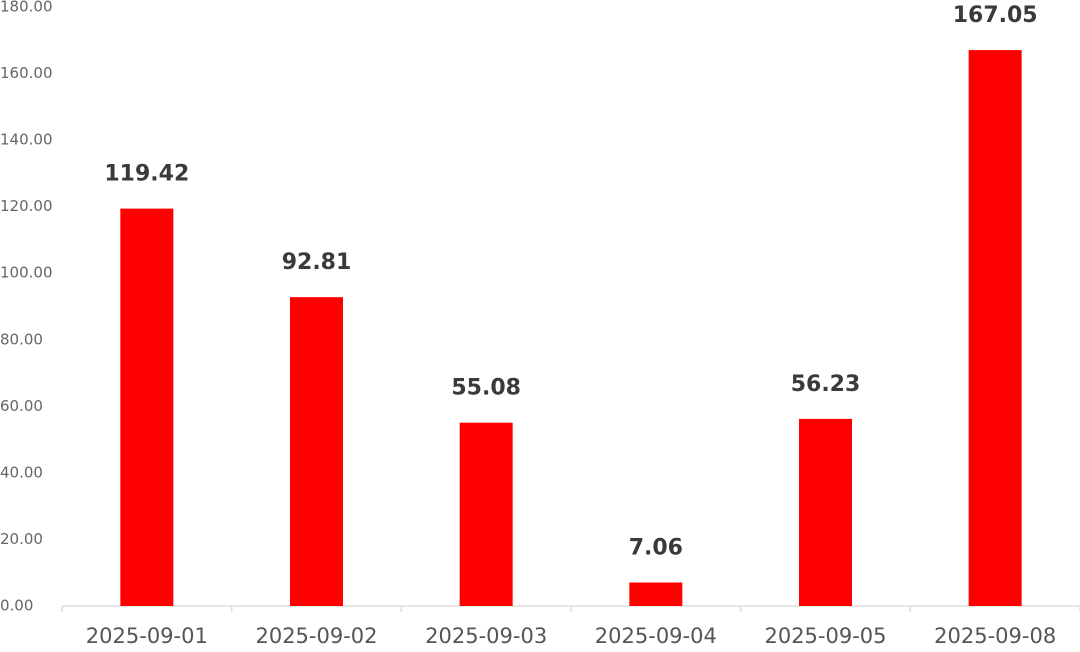 The image size is (1080, 652). What do you see at coordinates (316, 636) in the screenshot?
I see `x-tick-label: 2025-09-02` at bounding box center [316, 636].